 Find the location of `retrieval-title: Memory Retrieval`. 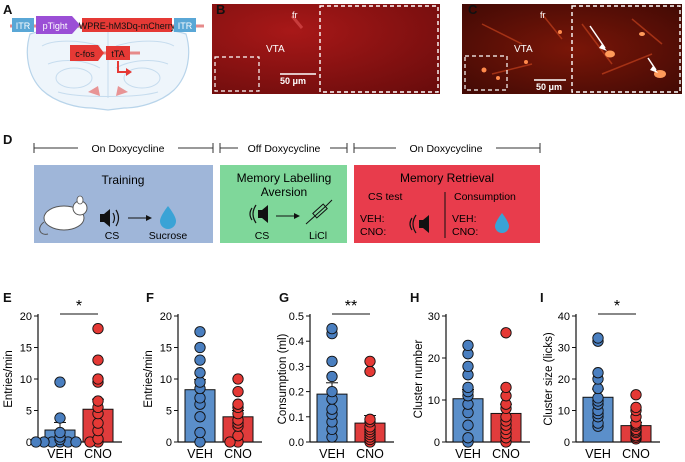

retrieval-title: Memory Retrieval is located at coordinates (447, 178).